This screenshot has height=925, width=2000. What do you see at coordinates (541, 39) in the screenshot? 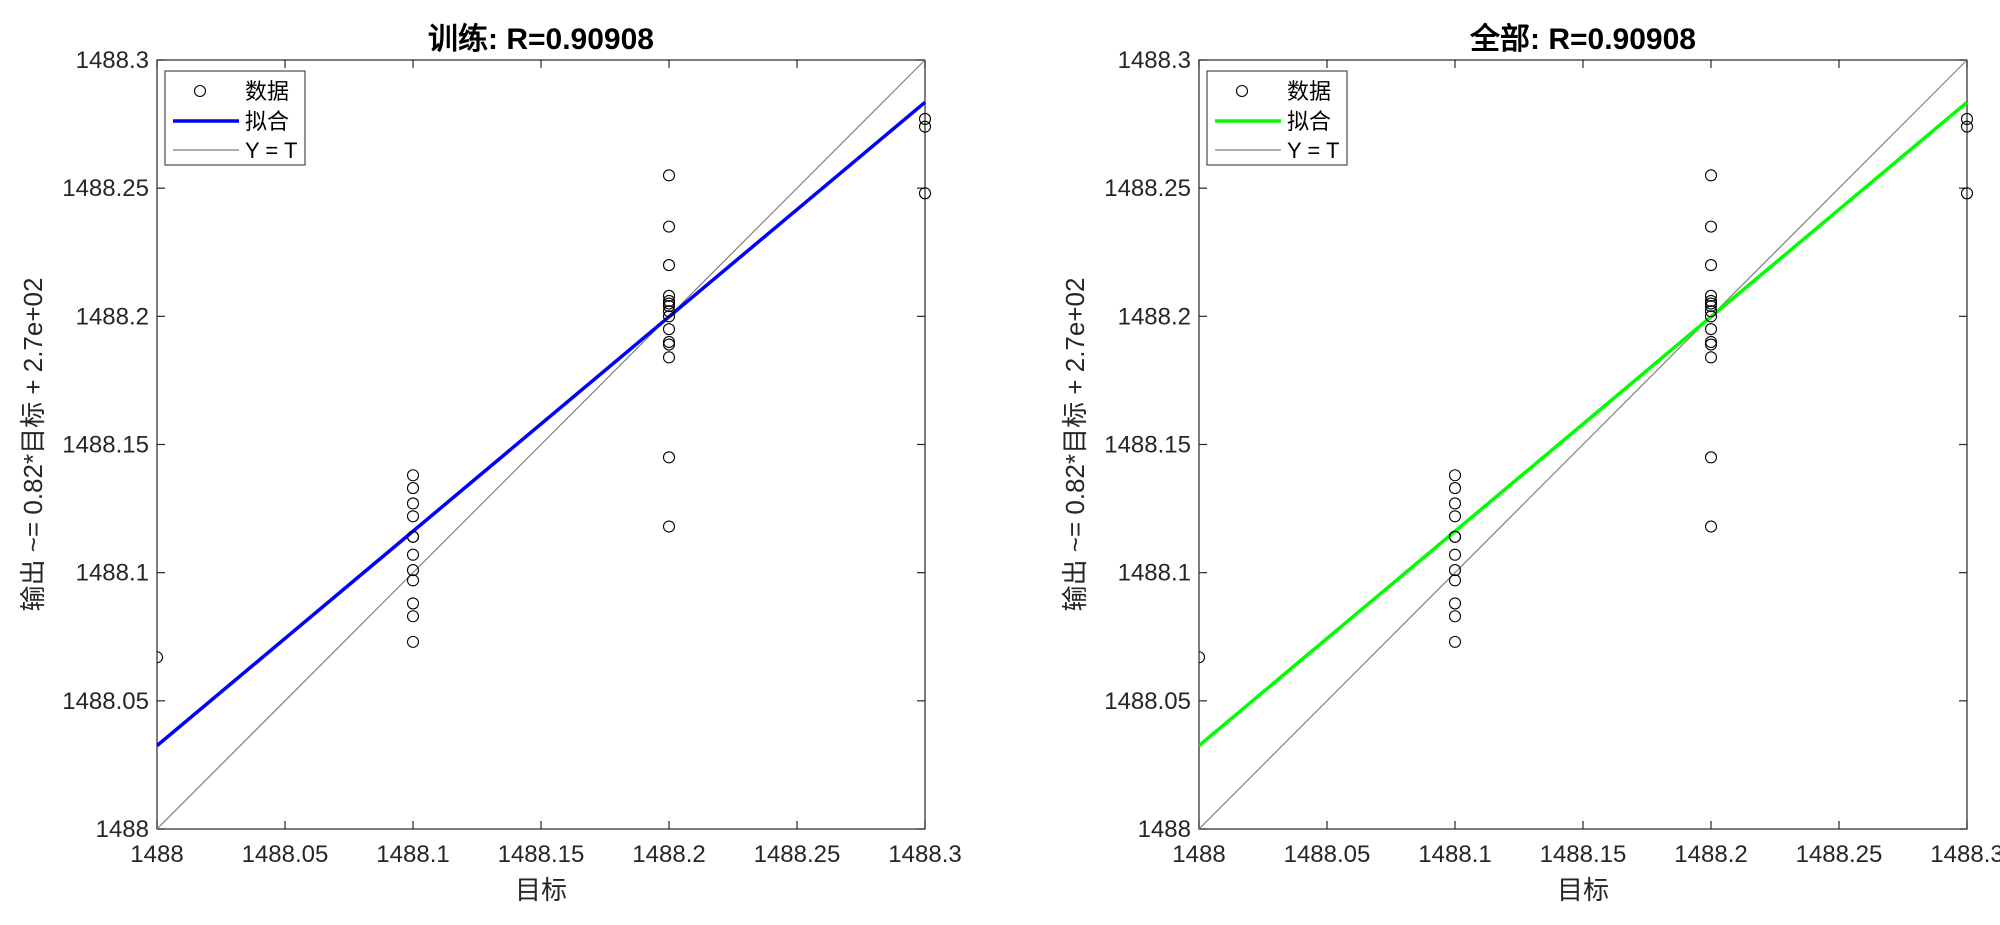
I see `chart-title: 训练: R=0.90908` at bounding box center [541, 39].